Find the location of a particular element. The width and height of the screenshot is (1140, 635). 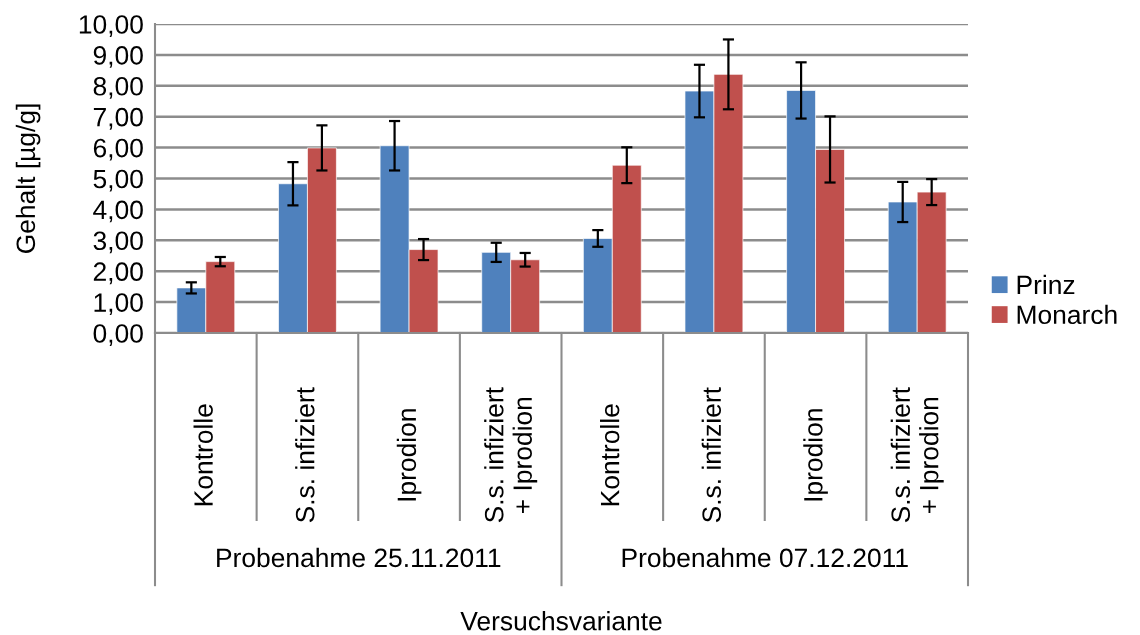

y-tick-label: 9,00 is located at coordinates (118, 57).